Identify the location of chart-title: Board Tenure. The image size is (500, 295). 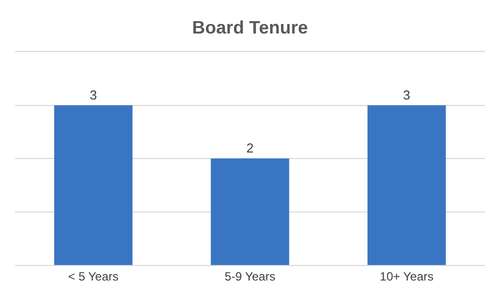
(250, 27).